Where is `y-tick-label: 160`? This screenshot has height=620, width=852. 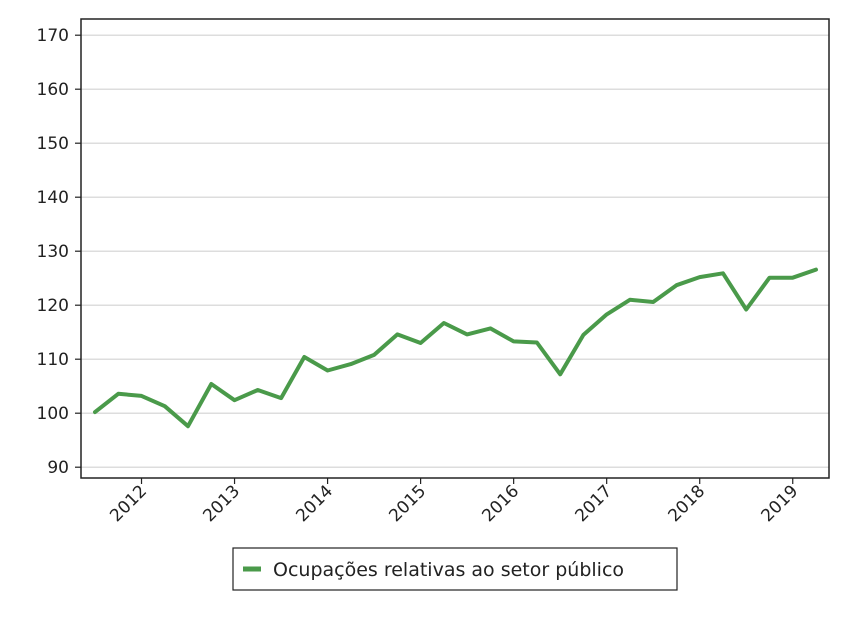
y-tick-label: 160 is located at coordinates (53, 90).